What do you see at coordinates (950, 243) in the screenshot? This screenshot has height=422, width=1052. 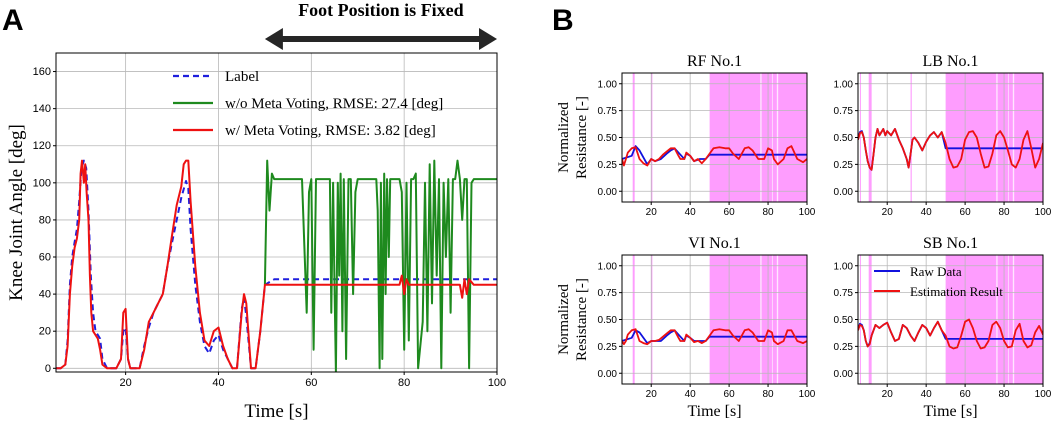 I see `subplot-title: SB No.1` at bounding box center [950, 243].